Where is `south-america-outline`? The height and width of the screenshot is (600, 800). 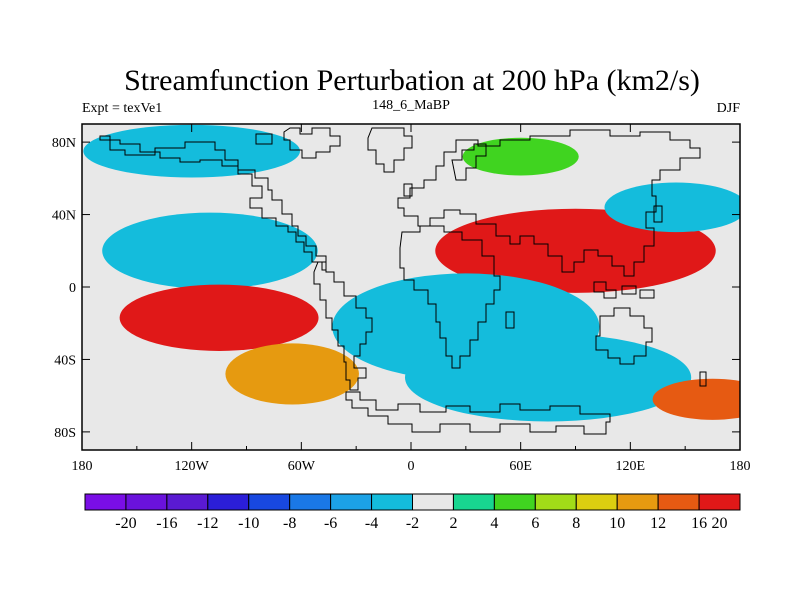
south-america-outline is located at coordinates (343, 326).